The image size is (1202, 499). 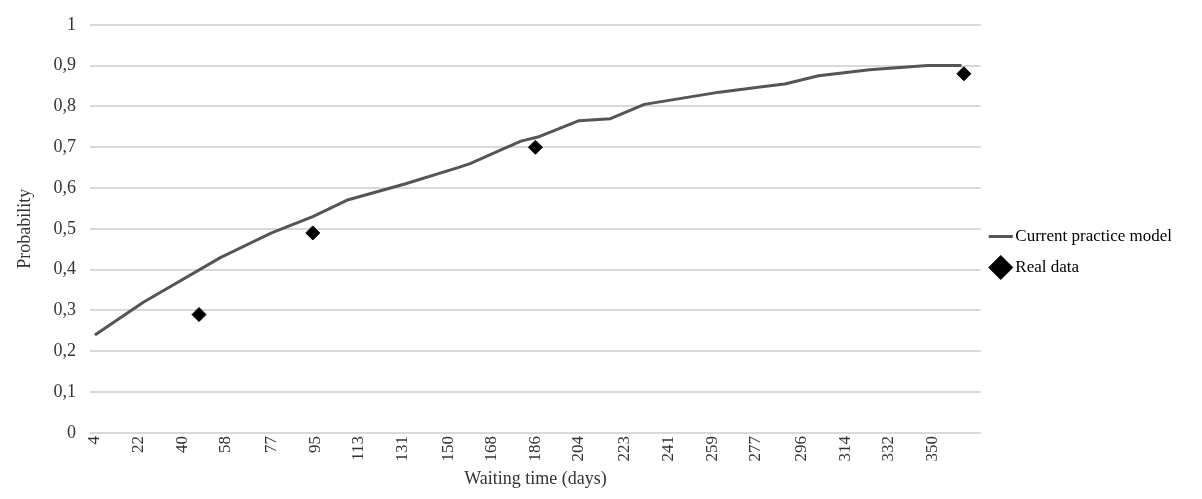 I want to click on y-tick-label: 0, so click(x=72, y=431).